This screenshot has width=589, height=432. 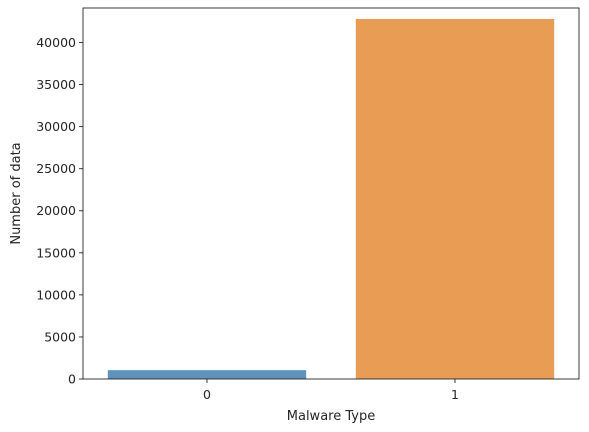 What do you see at coordinates (72, 379) in the screenshot?
I see `y-tick-label: 0` at bounding box center [72, 379].